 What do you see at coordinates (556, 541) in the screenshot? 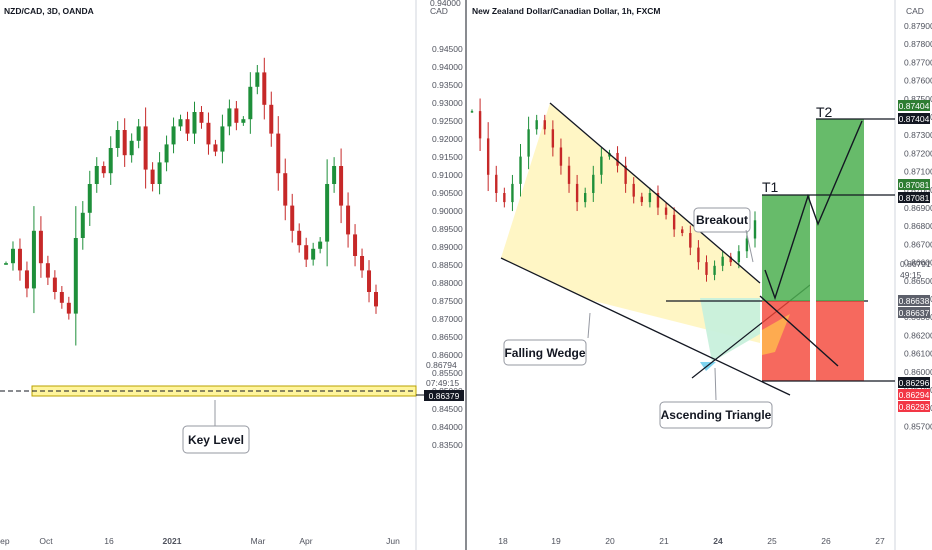
I see `right-time-tick: 19` at bounding box center [556, 541].